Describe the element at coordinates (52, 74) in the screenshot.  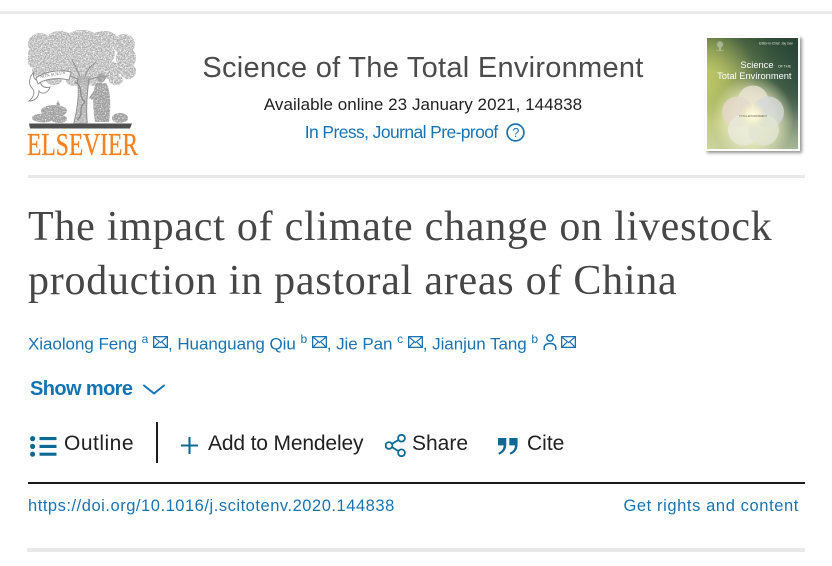
I see `svg-text: NON SOLUS` at that location.